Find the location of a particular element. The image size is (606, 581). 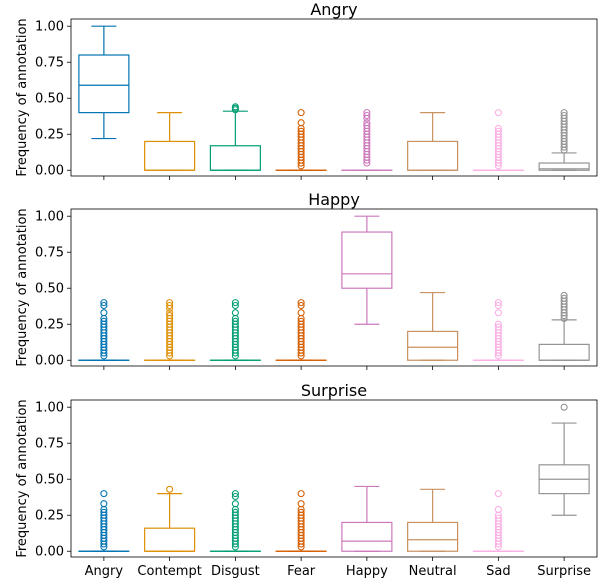

x-tick-label: Sad is located at coordinates (498, 571).